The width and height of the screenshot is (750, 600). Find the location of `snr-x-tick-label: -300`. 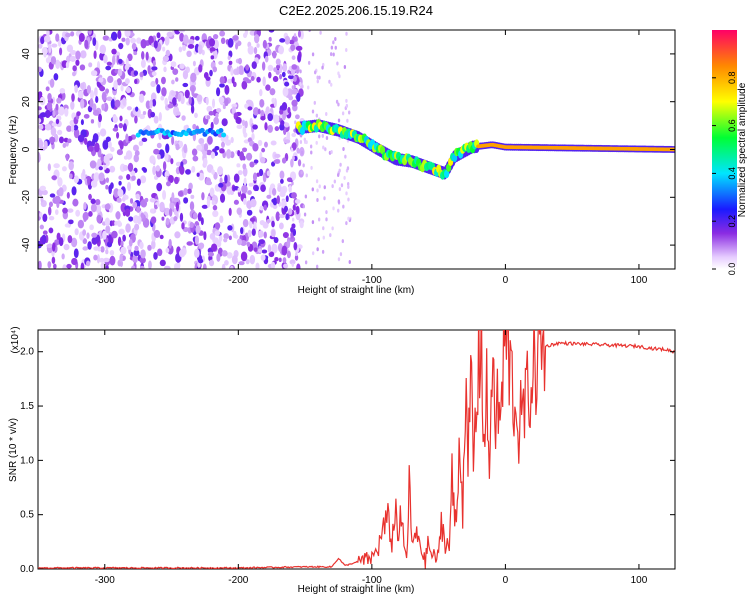

snr-x-tick-label: -300 is located at coordinates (105, 580).